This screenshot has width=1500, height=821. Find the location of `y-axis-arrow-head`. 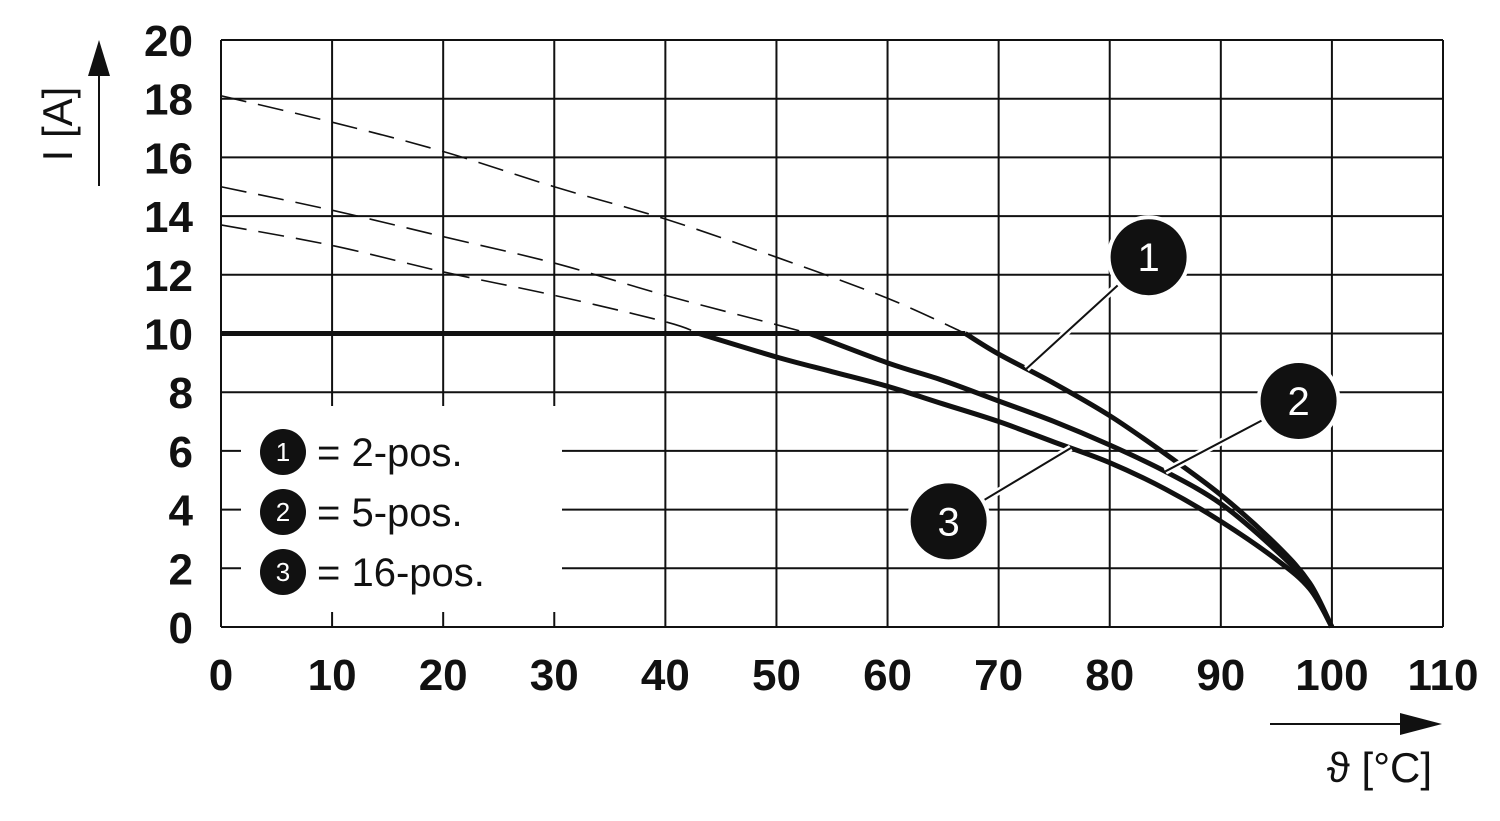

y-axis-arrow-head is located at coordinates (99, 58).